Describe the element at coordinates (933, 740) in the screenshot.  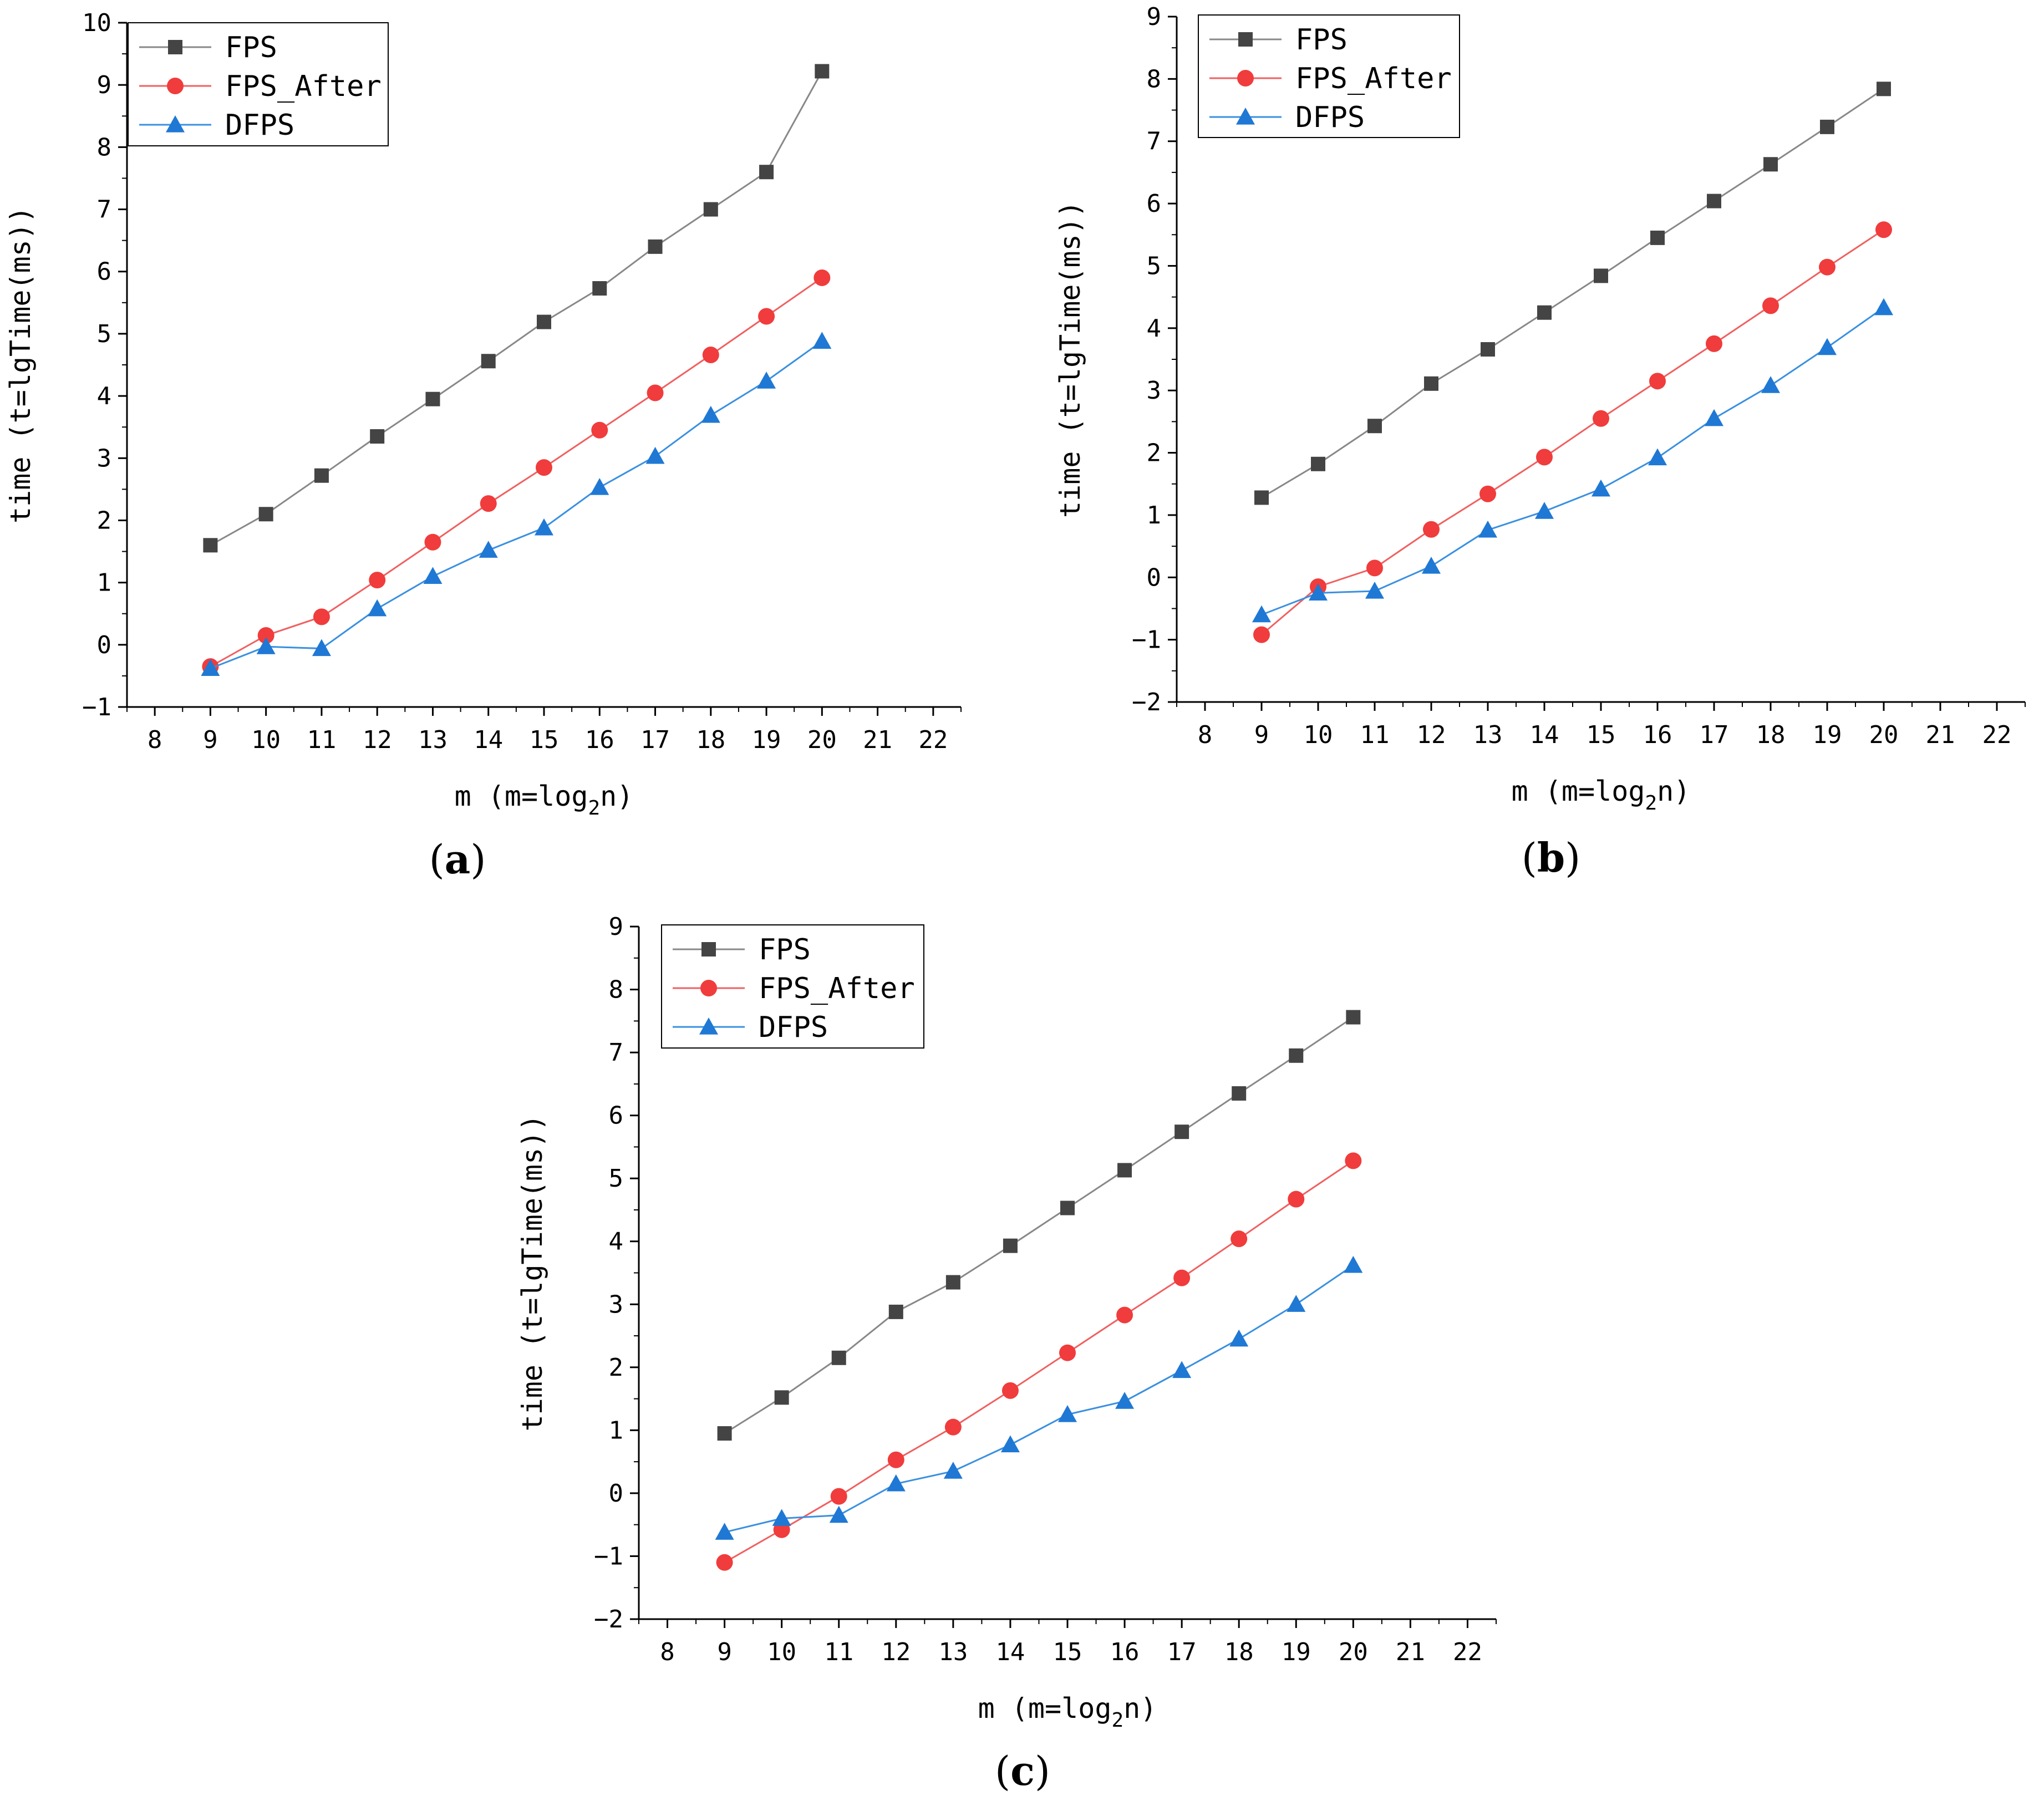
I see `x-tick-label: 22` at that location.